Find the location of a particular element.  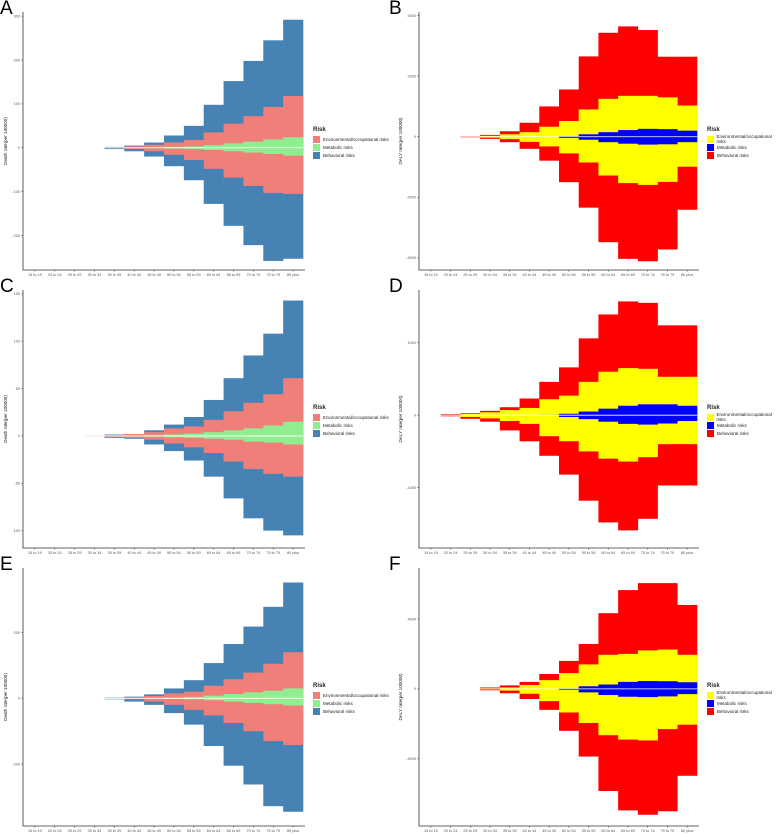

legend-label: Metabolic risks is located at coordinates (732, 703).